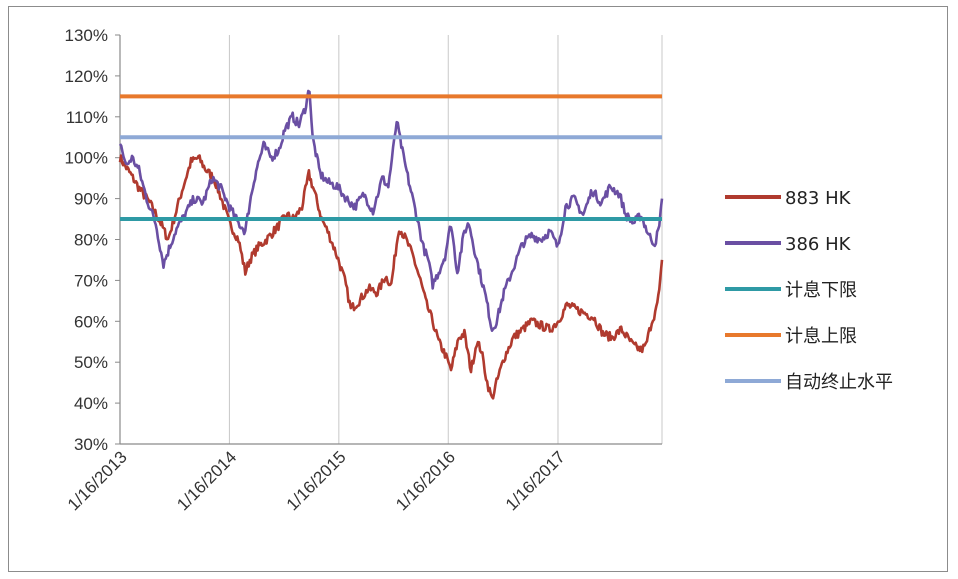 This screenshot has height=579, width=958. Describe the element at coordinates (839, 382) in the screenshot. I see `legend-label: 自动终止水平` at that location.